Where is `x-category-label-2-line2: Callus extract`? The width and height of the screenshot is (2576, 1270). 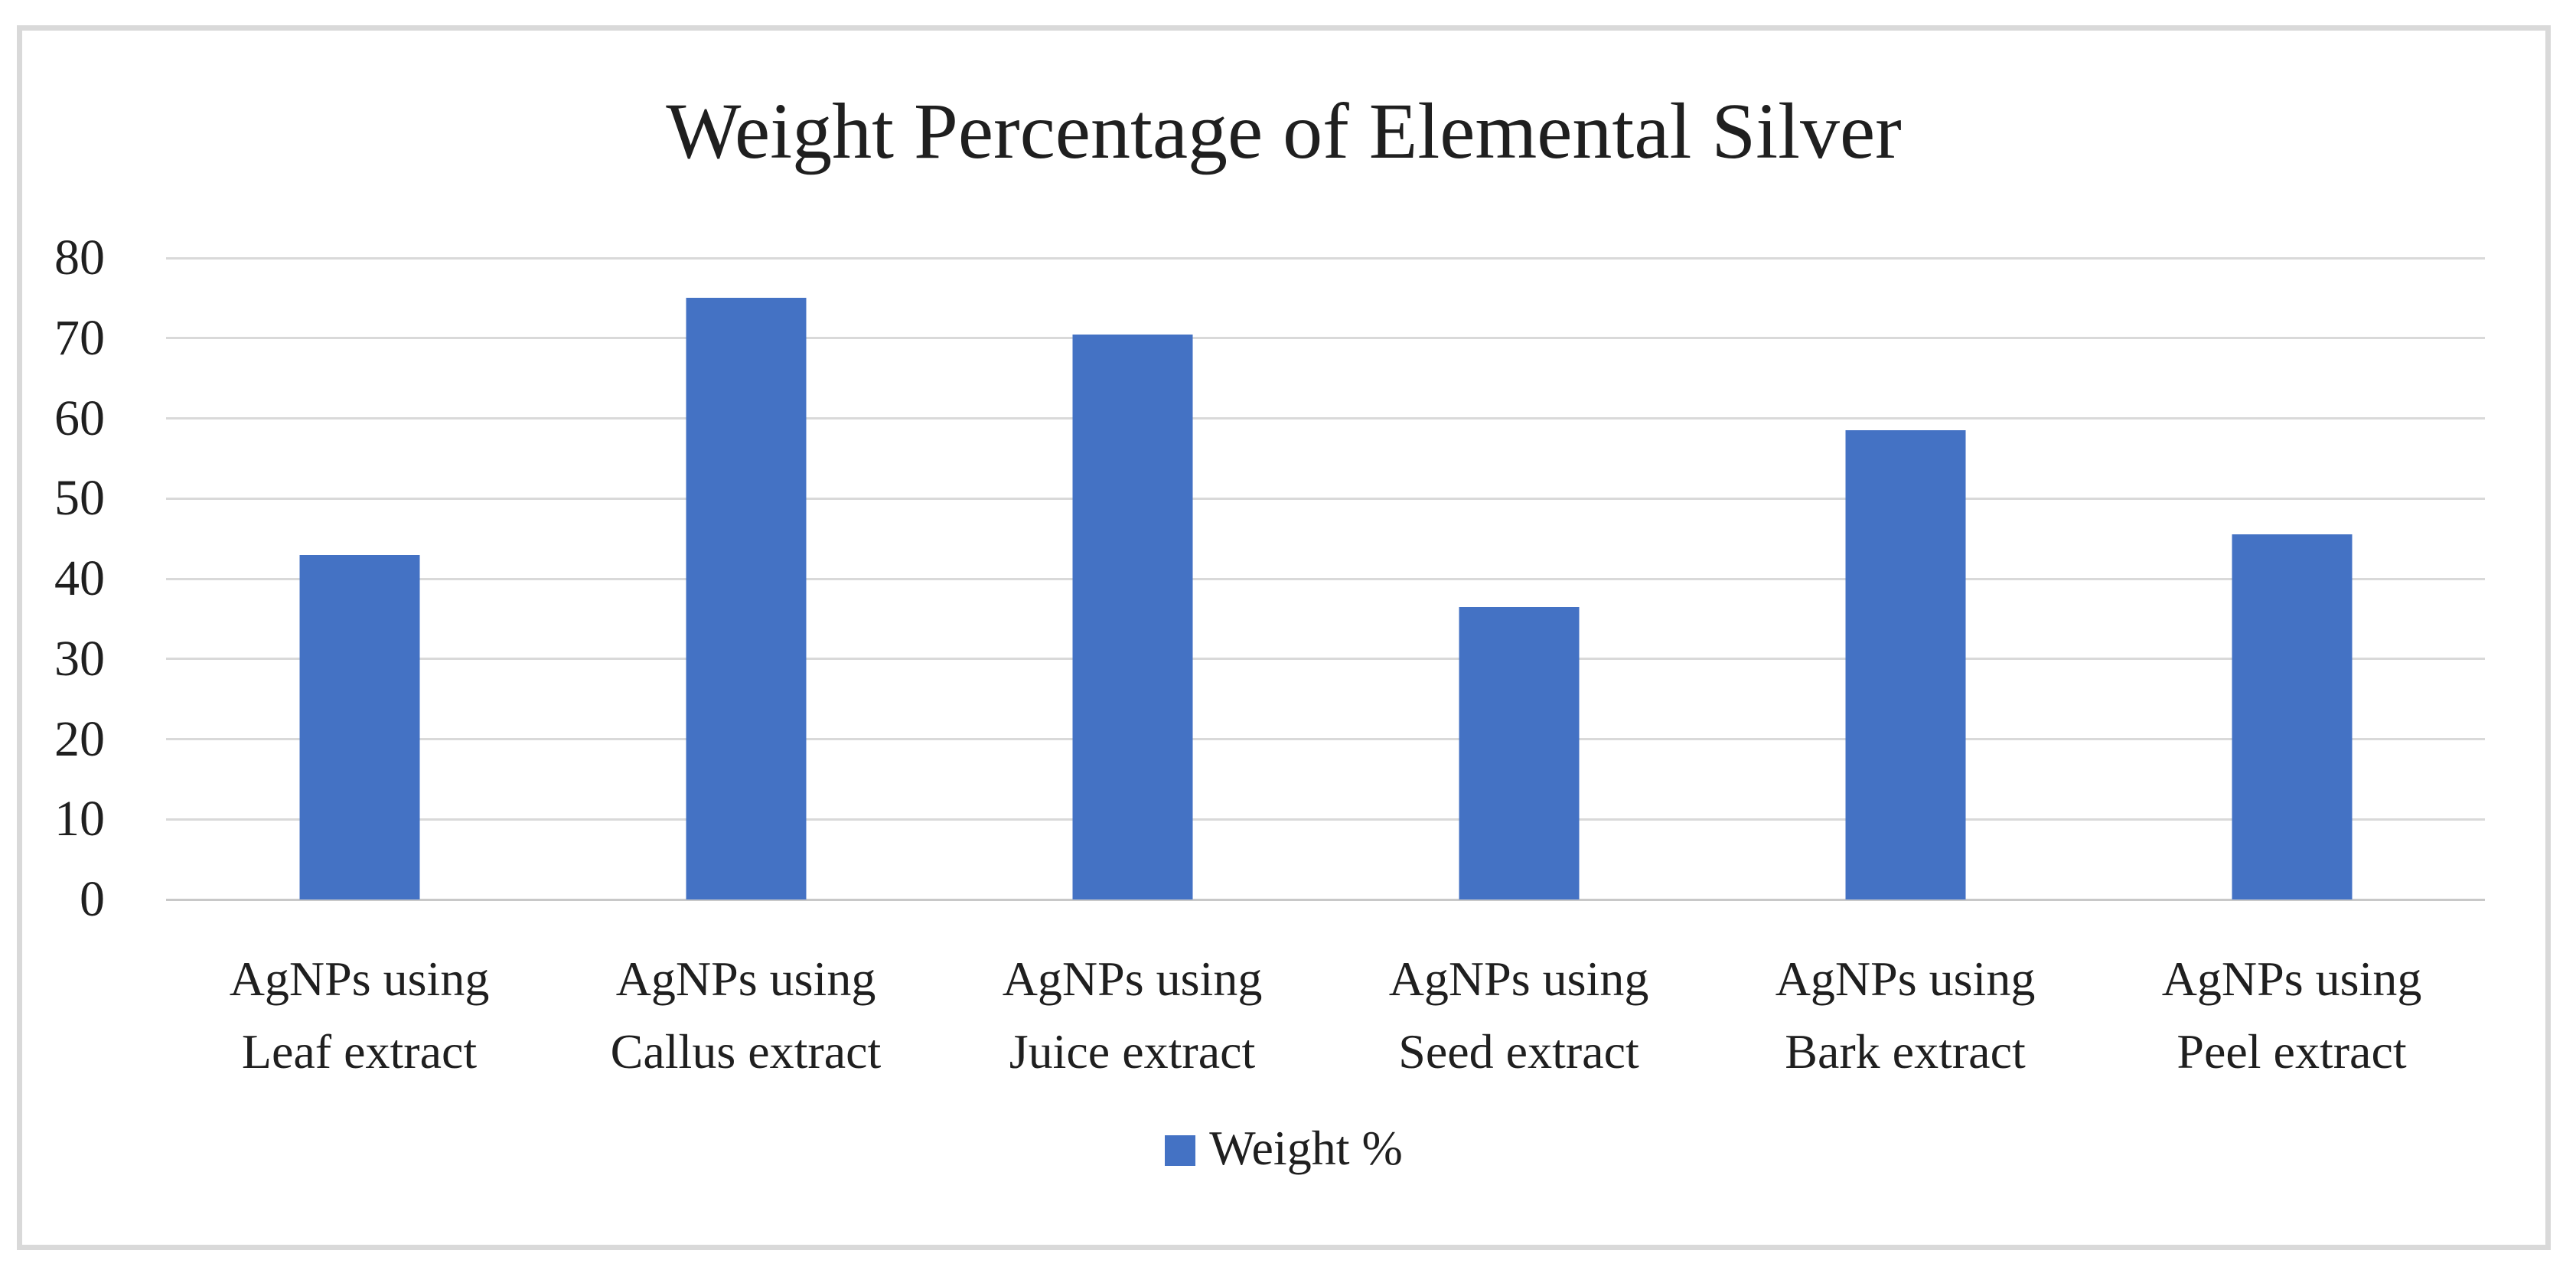 x-category-label-2-line2: Callus extract is located at coordinates (746, 1051).